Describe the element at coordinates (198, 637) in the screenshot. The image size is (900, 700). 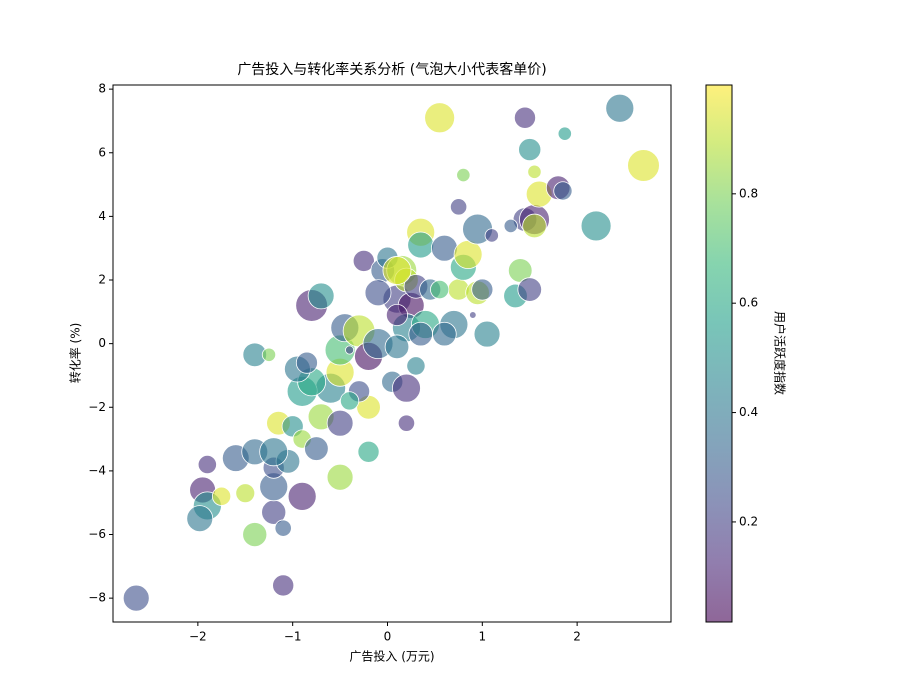
I see `x-tick-label: −2` at that location.